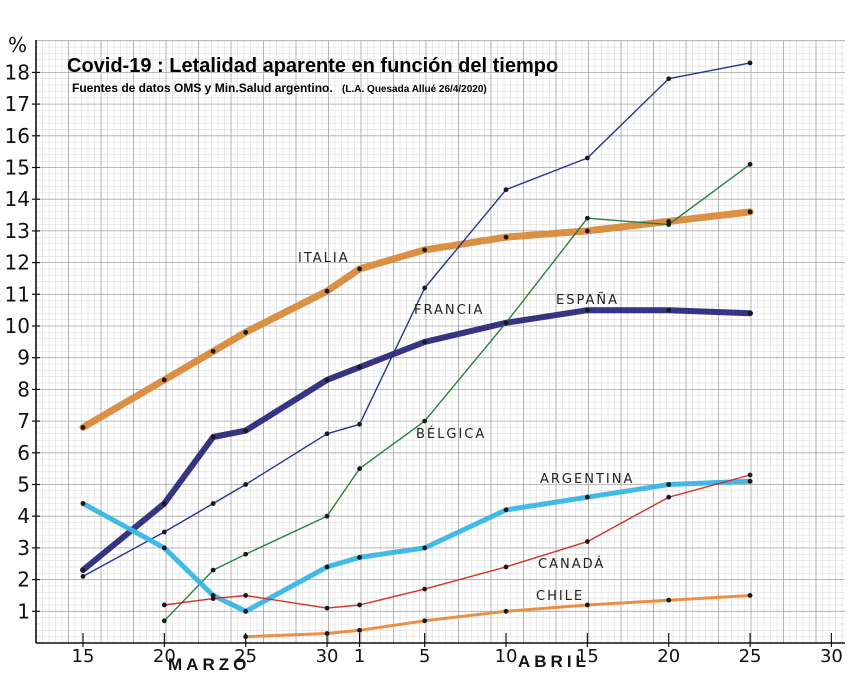 This screenshot has height=673, width=850. I want to click on series-line-canada, so click(457, 541).